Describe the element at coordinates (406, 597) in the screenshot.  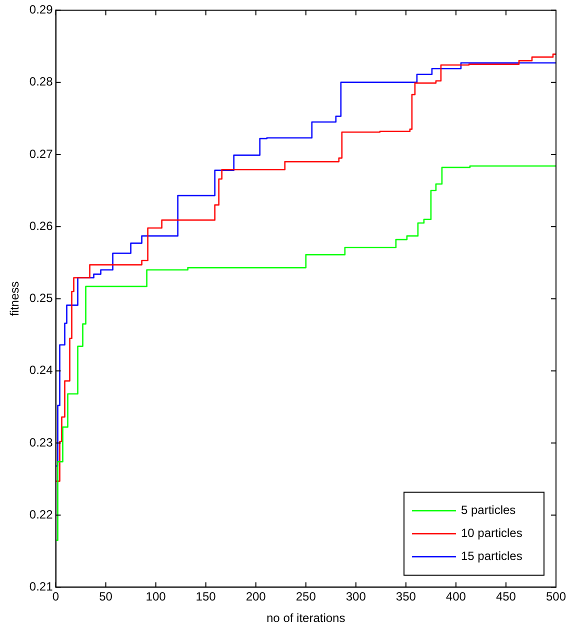
I see `x-tick-label: 350` at that location.